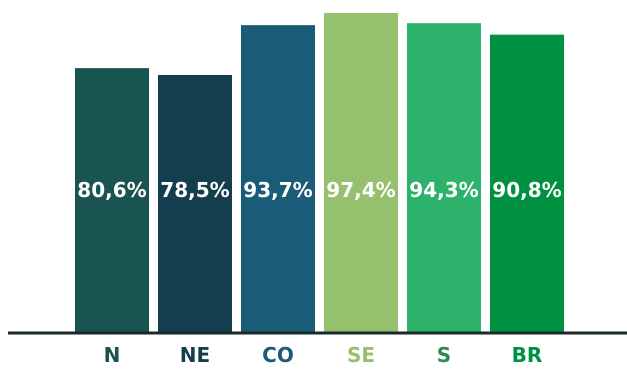 The image size is (627, 370). What do you see at coordinates (526, 190) in the screenshot?
I see `value-label-br: 90,8%` at bounding box center [526, 190].